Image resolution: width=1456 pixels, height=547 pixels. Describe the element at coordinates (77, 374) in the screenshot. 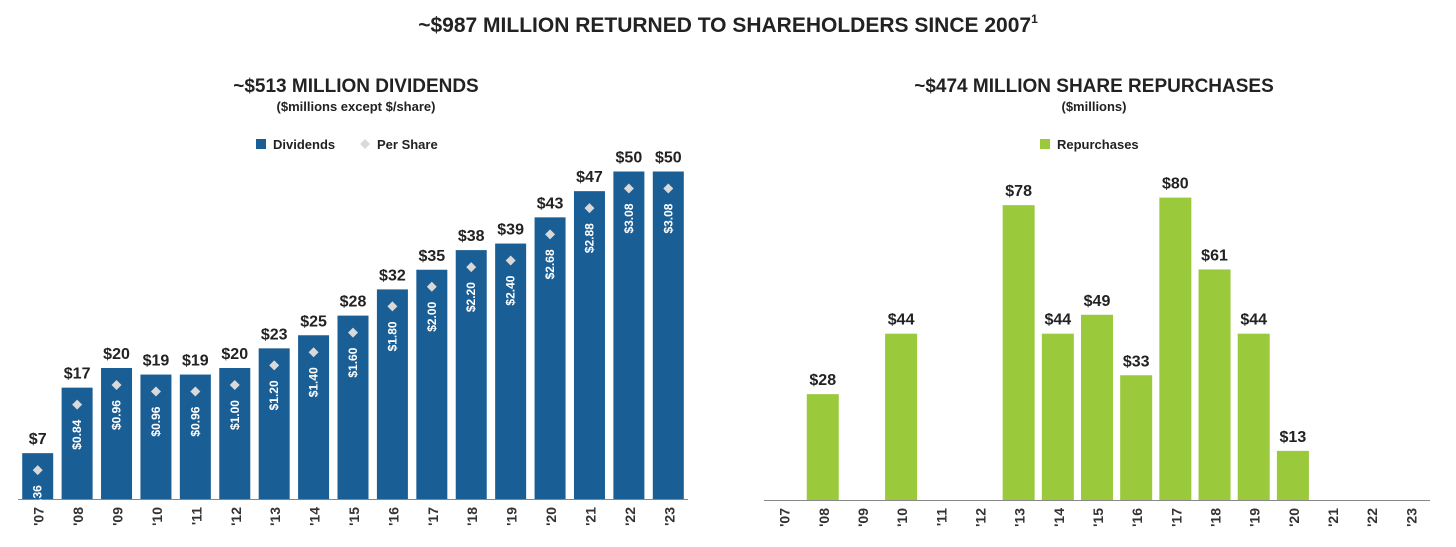

I see `bar-value-label: $17` at that location.